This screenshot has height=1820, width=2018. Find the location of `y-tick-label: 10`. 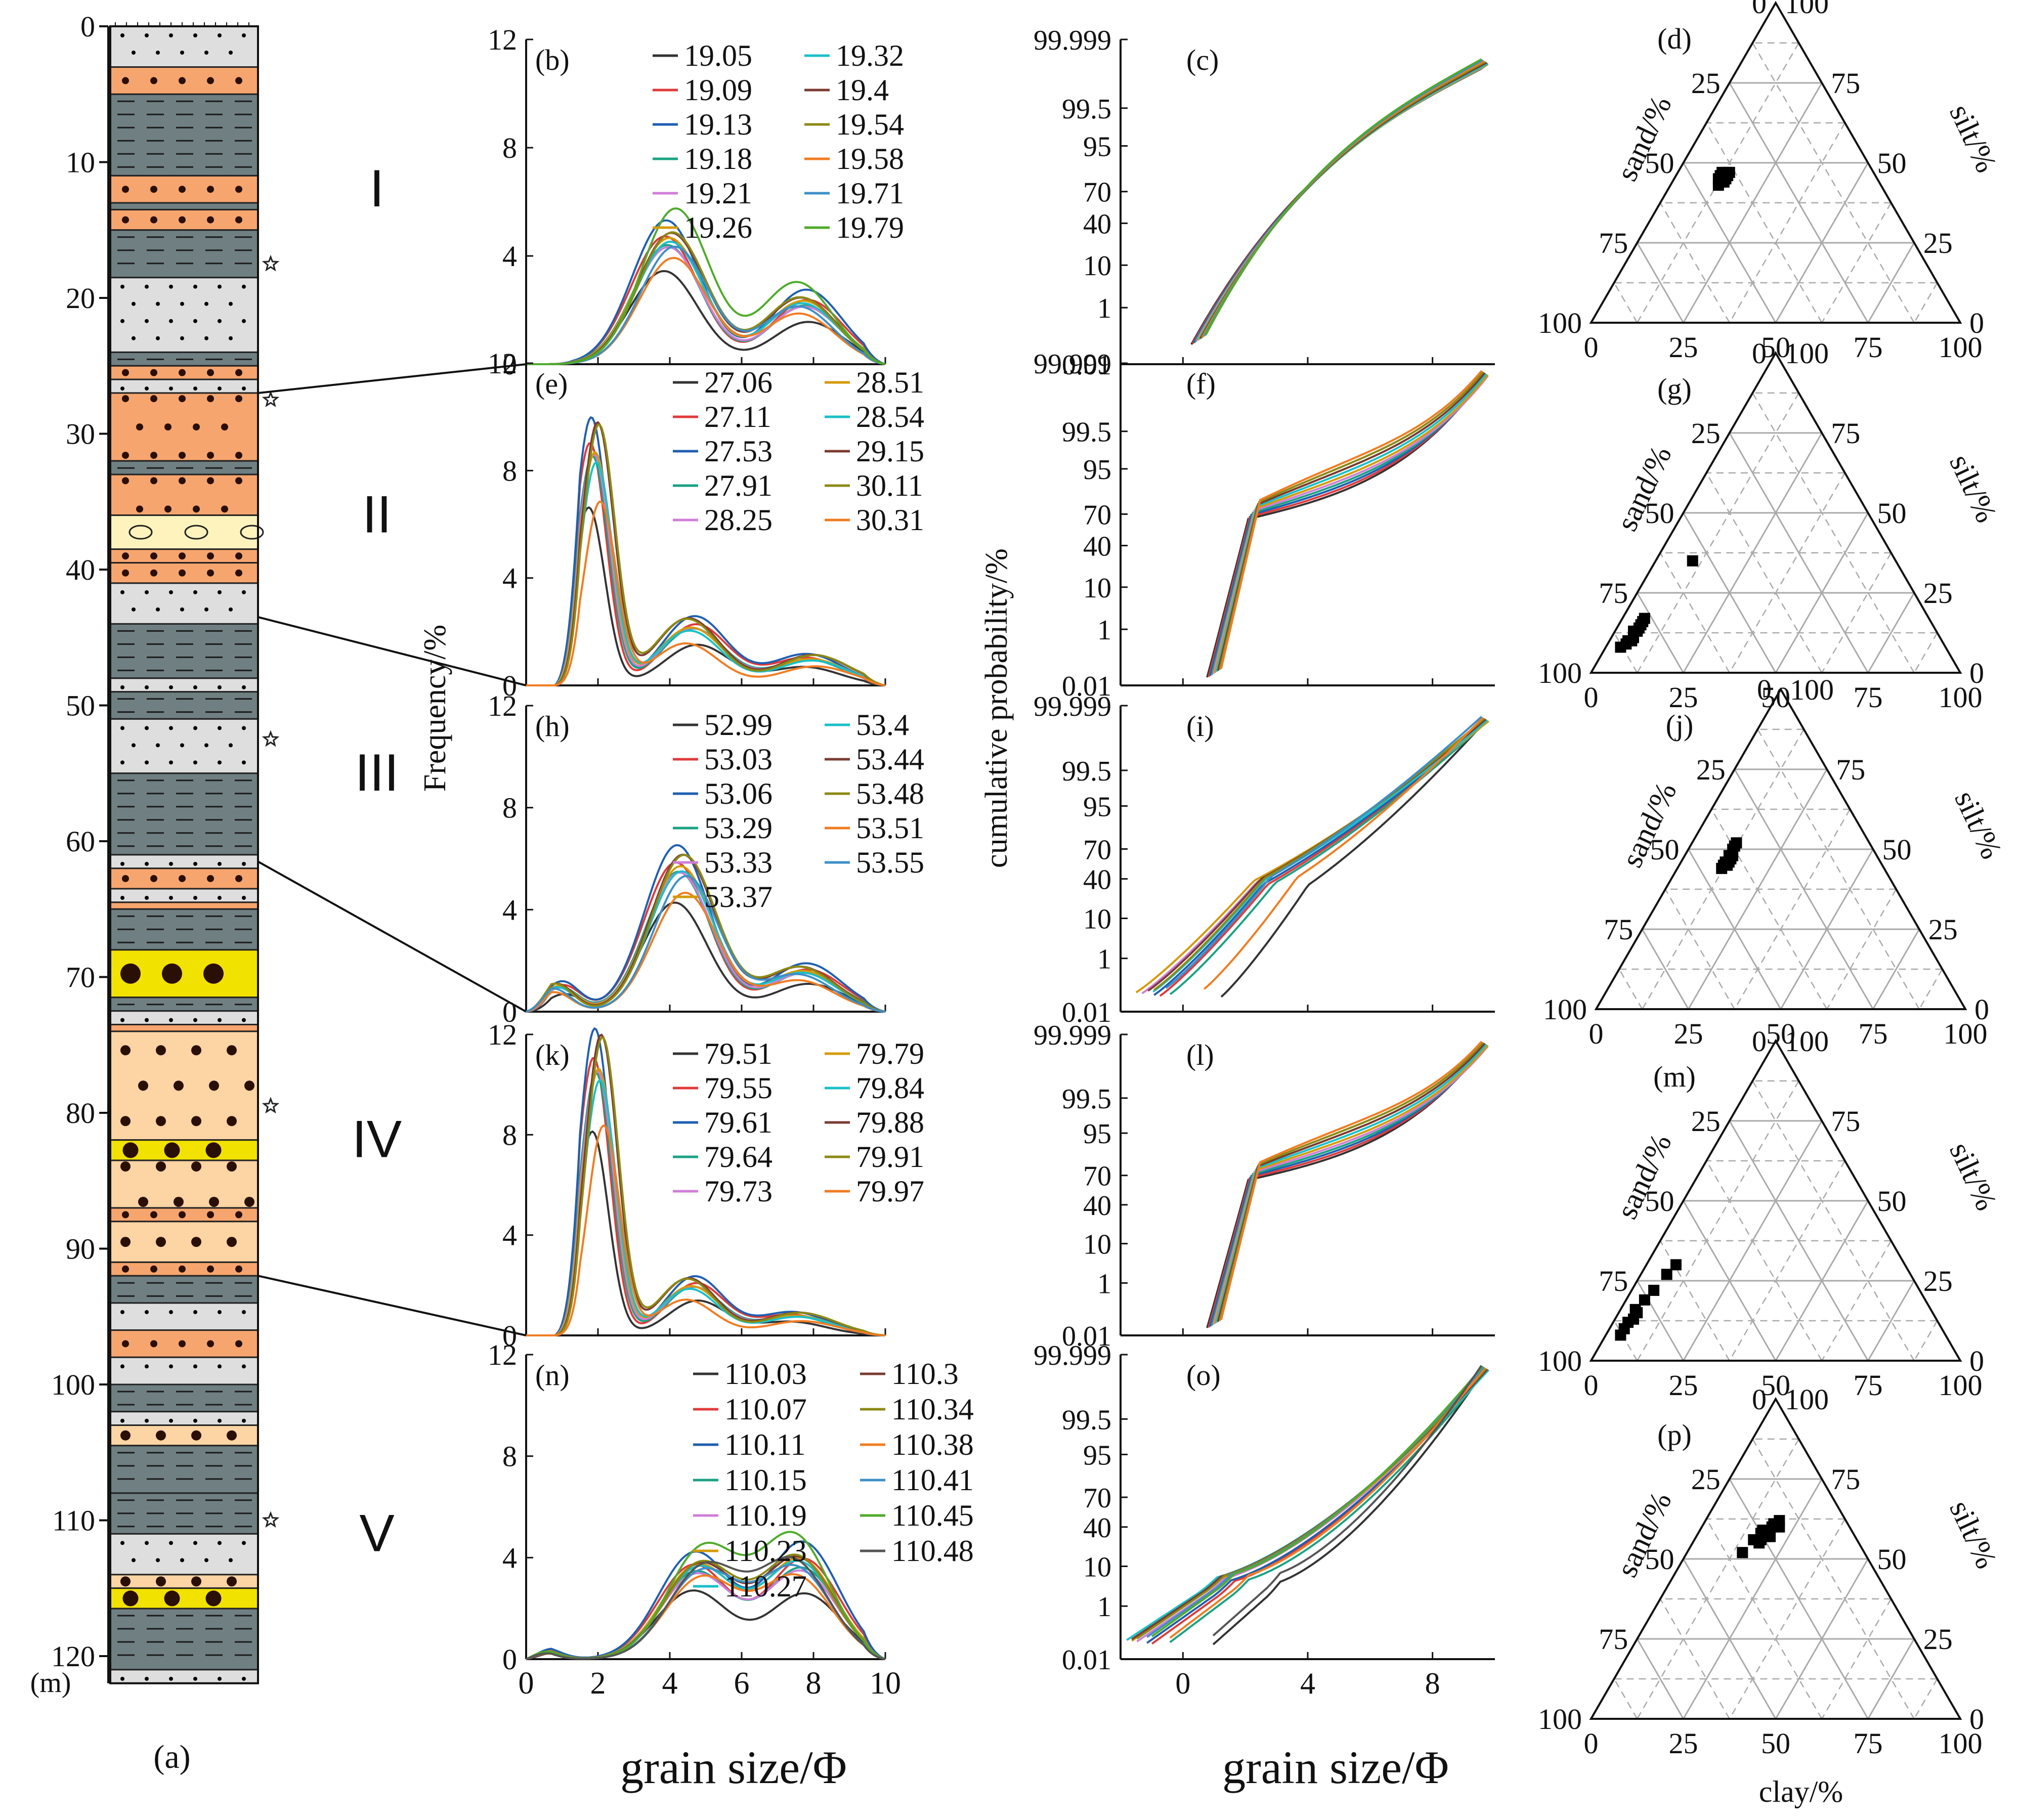

y-tick-label: 10 is located at coordinates (1097, 1245).